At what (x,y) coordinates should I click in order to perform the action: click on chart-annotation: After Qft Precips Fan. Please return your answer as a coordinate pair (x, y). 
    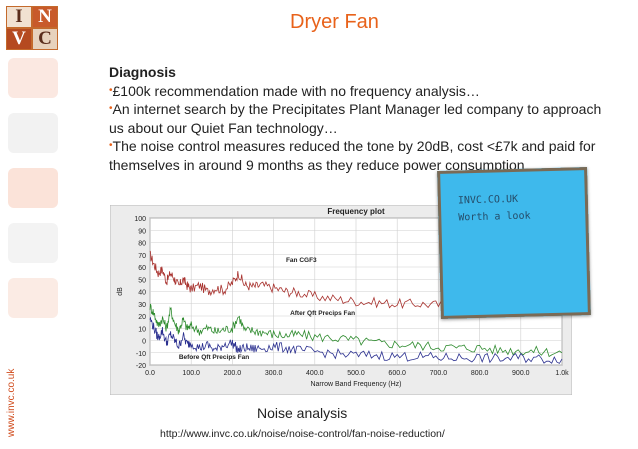
    Looking at the image, I should click on (322, 313).